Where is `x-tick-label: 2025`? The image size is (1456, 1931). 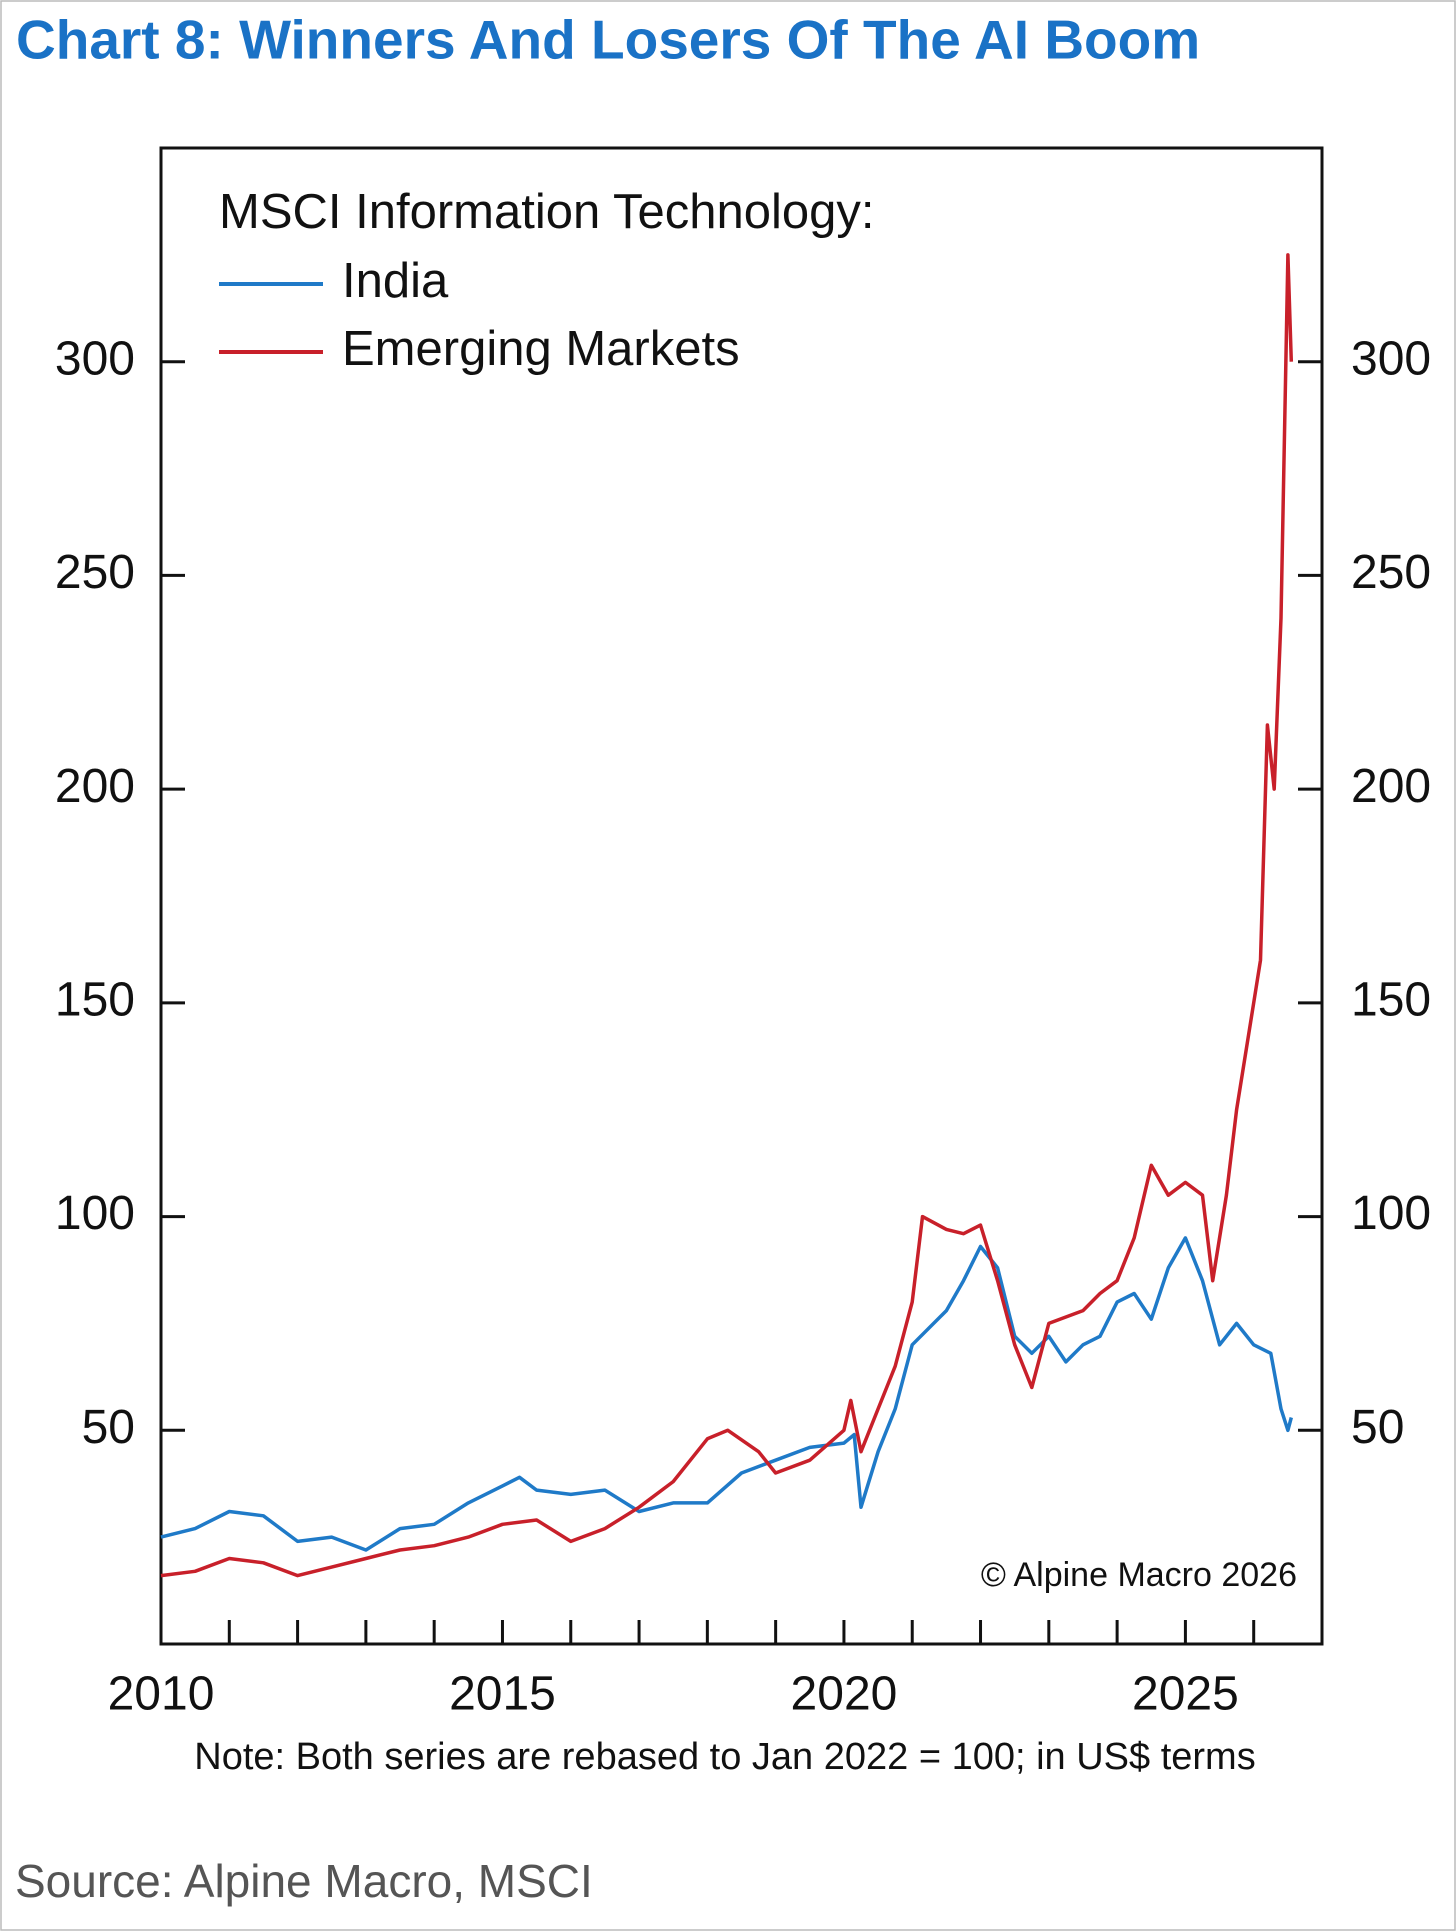 x-tick-label: 2025 is located at coordinates (1185, 1694).